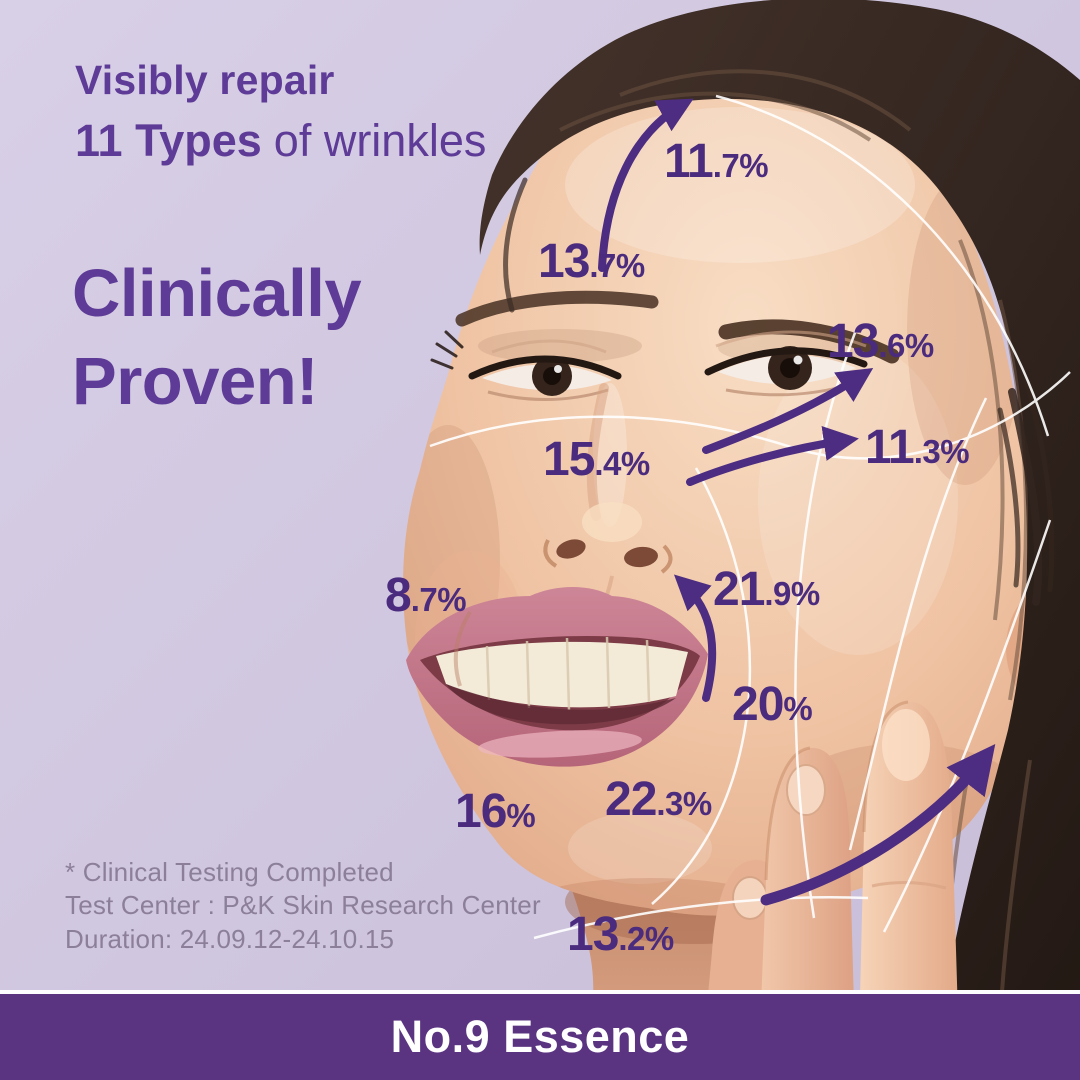  I want to click on footnote-line3: Duration: 24.09.12-24.10.15, so click(230, 938).